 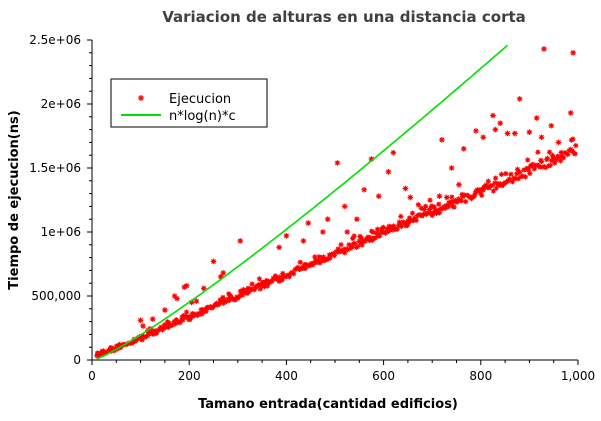 What do you see at coordinates (55, 168) in the screenshot?
I see `y-tick-label: 1.5e+06` at bounding box center [55, 168].